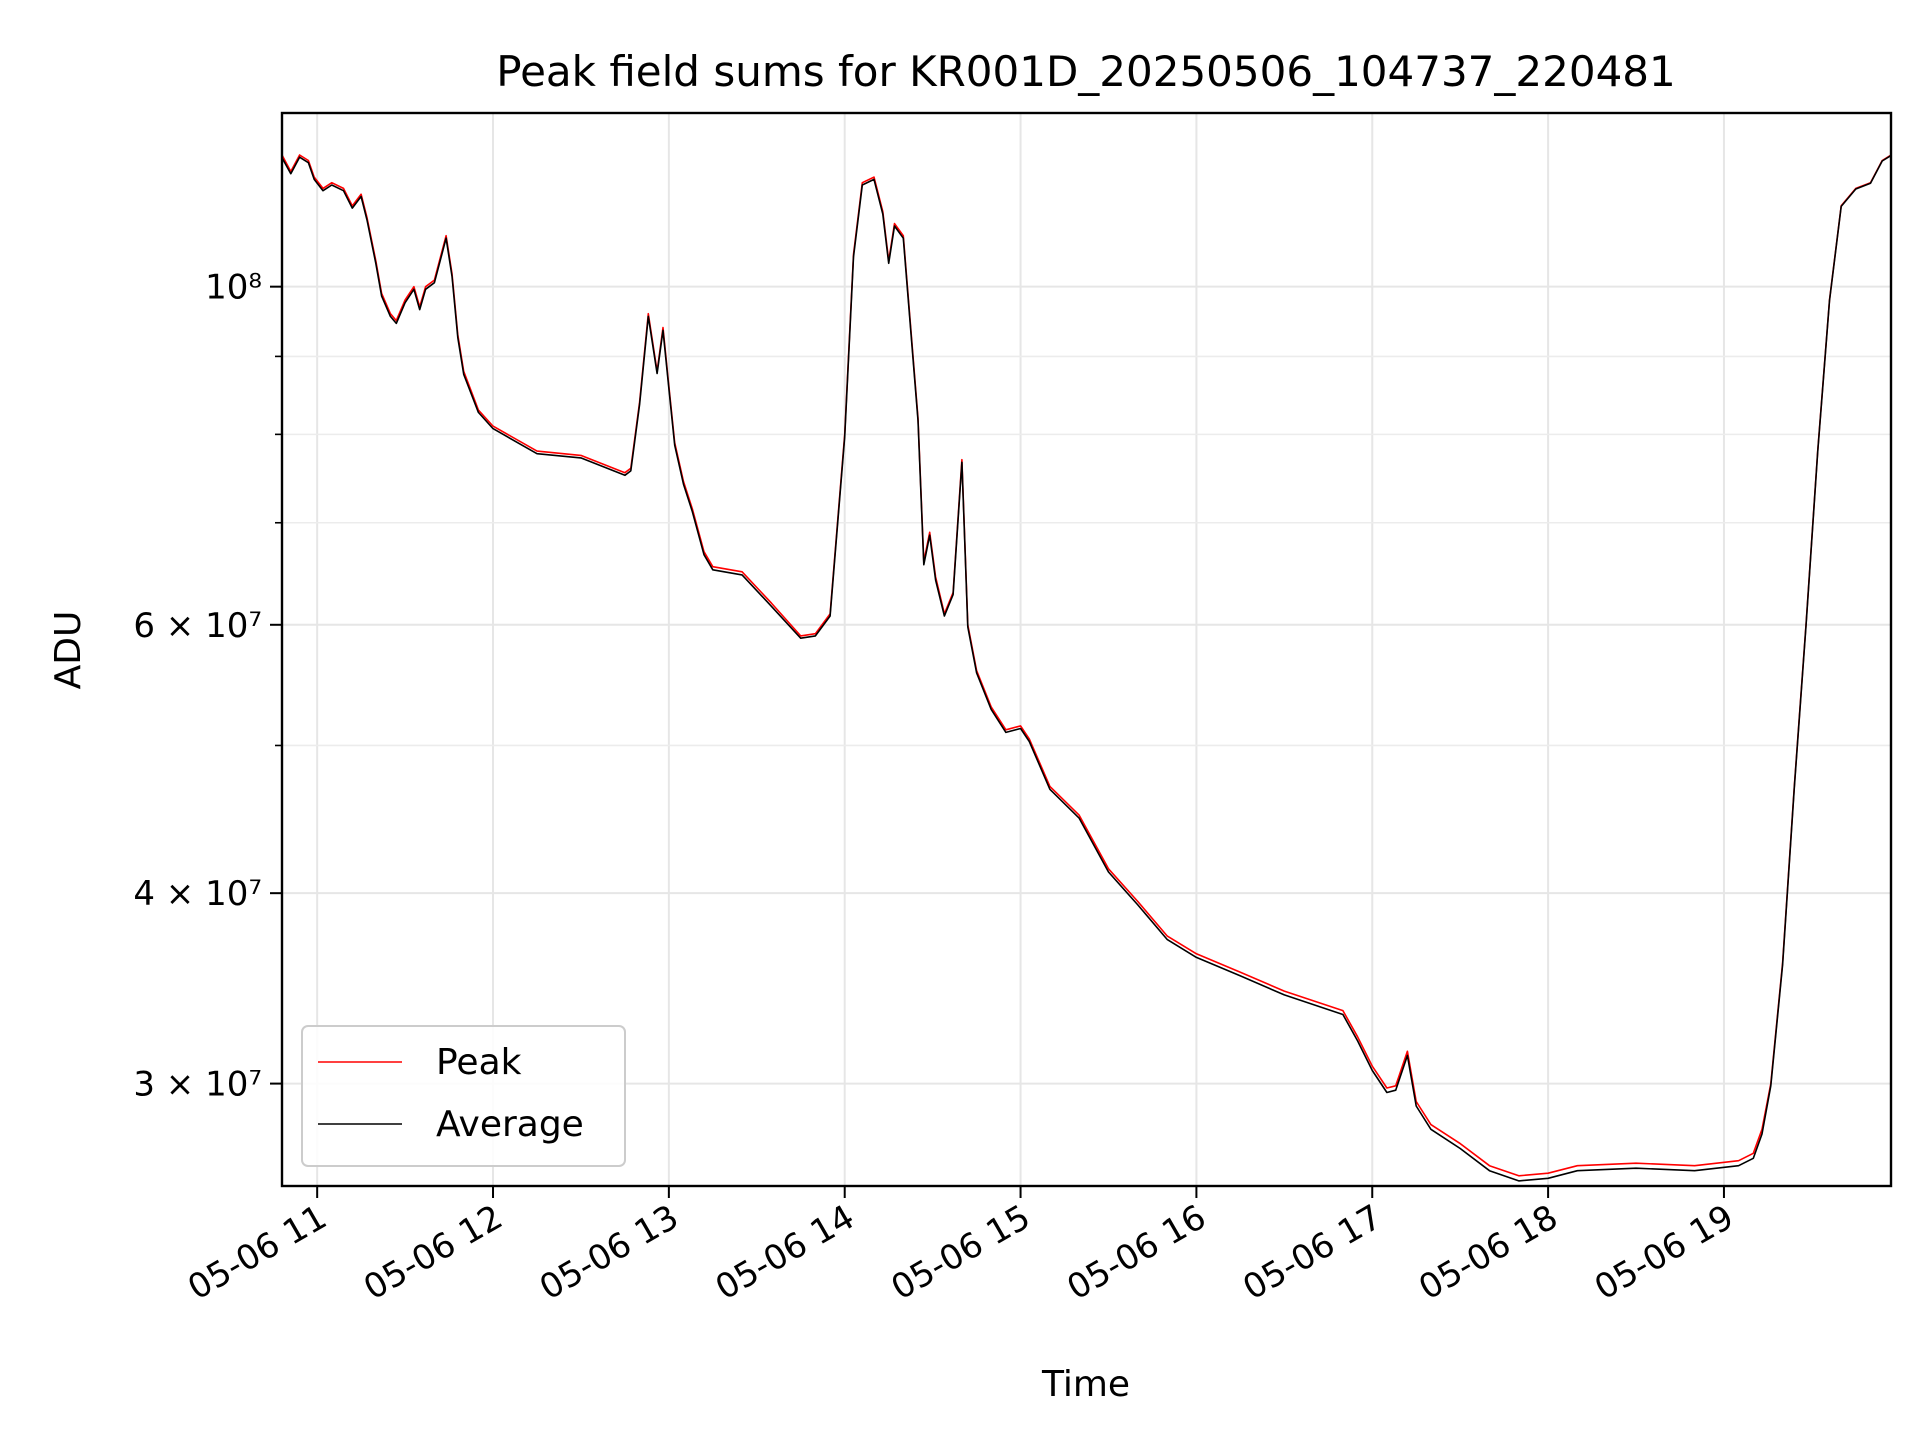 The width and height of the screenshot is (1920, 1440). Describe the element at coordinates (233, 288) in the screenshot. I see `y-tick-label: 10⁸` at that location.